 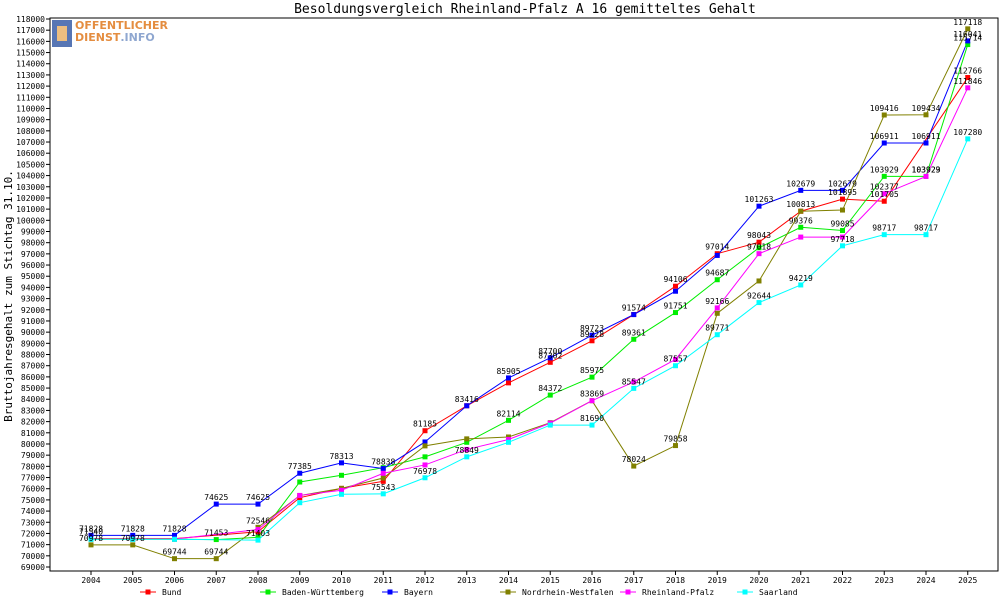 I want to click on data-label: 74625, so click(x=258, y=497).